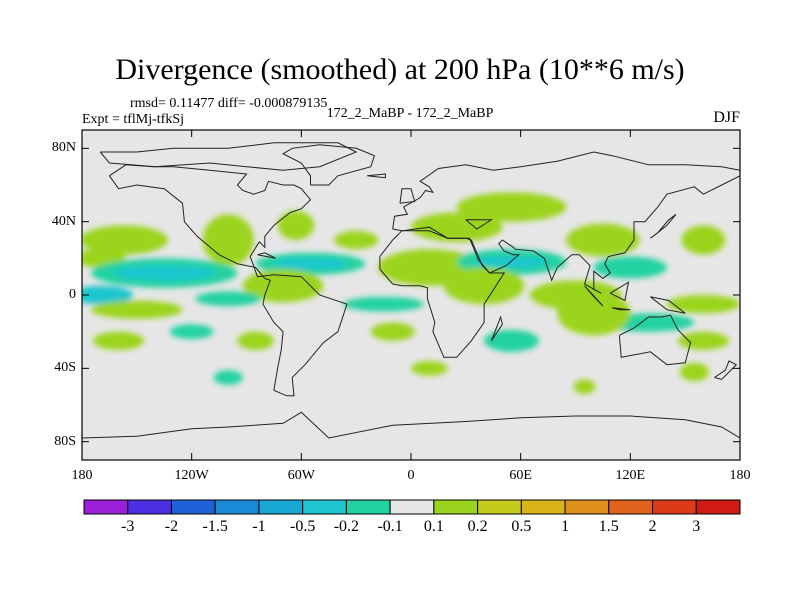 The width and height of the screenshot is (800, 600). I want to click on colorbar-label: 0.1, so click(433, 526).